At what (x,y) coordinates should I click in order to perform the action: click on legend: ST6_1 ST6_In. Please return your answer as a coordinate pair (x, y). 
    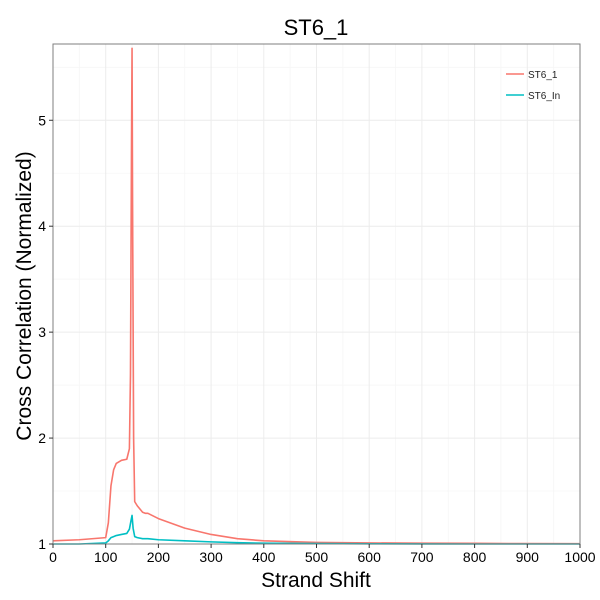
    Looking at the image, I should click on (533, 86).